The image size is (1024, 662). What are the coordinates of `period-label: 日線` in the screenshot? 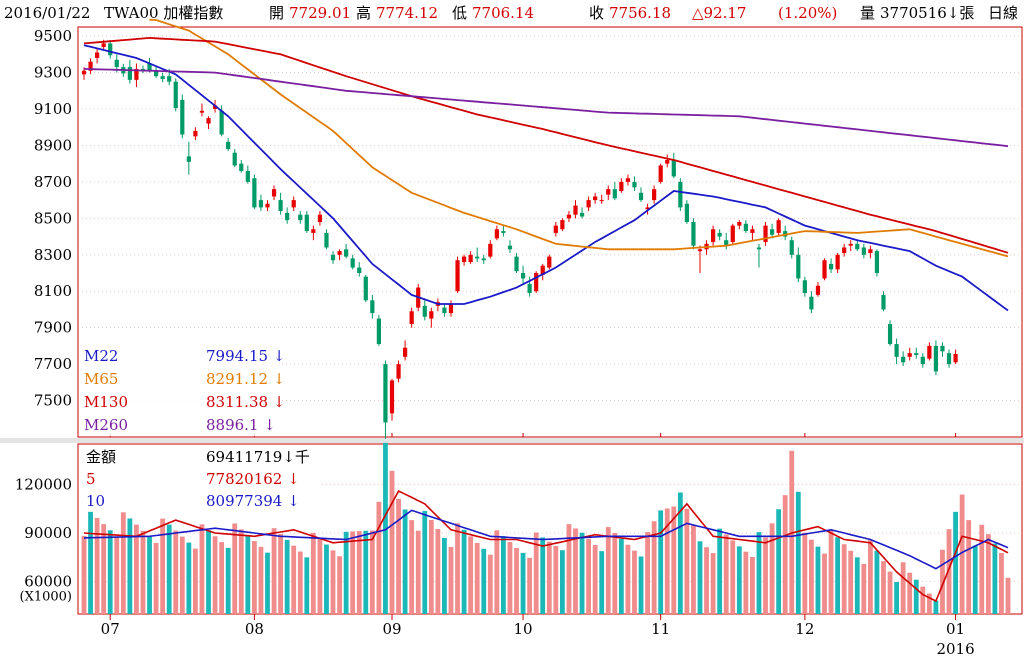 It's located at (1003, 13).